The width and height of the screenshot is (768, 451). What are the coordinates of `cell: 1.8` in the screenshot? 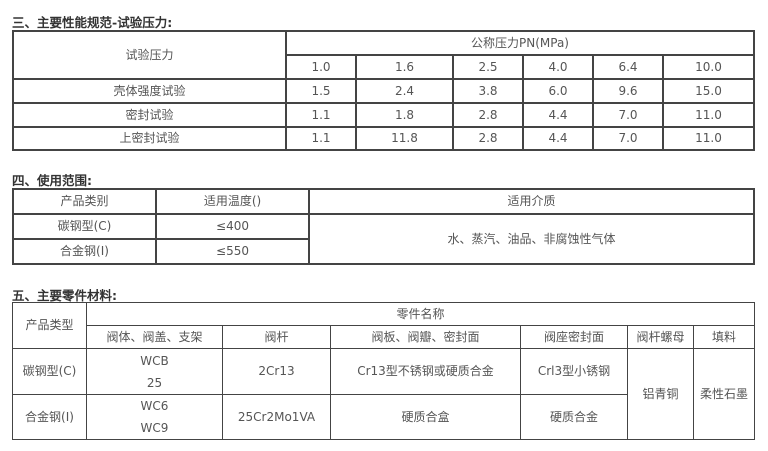 It's located at (404, 115).